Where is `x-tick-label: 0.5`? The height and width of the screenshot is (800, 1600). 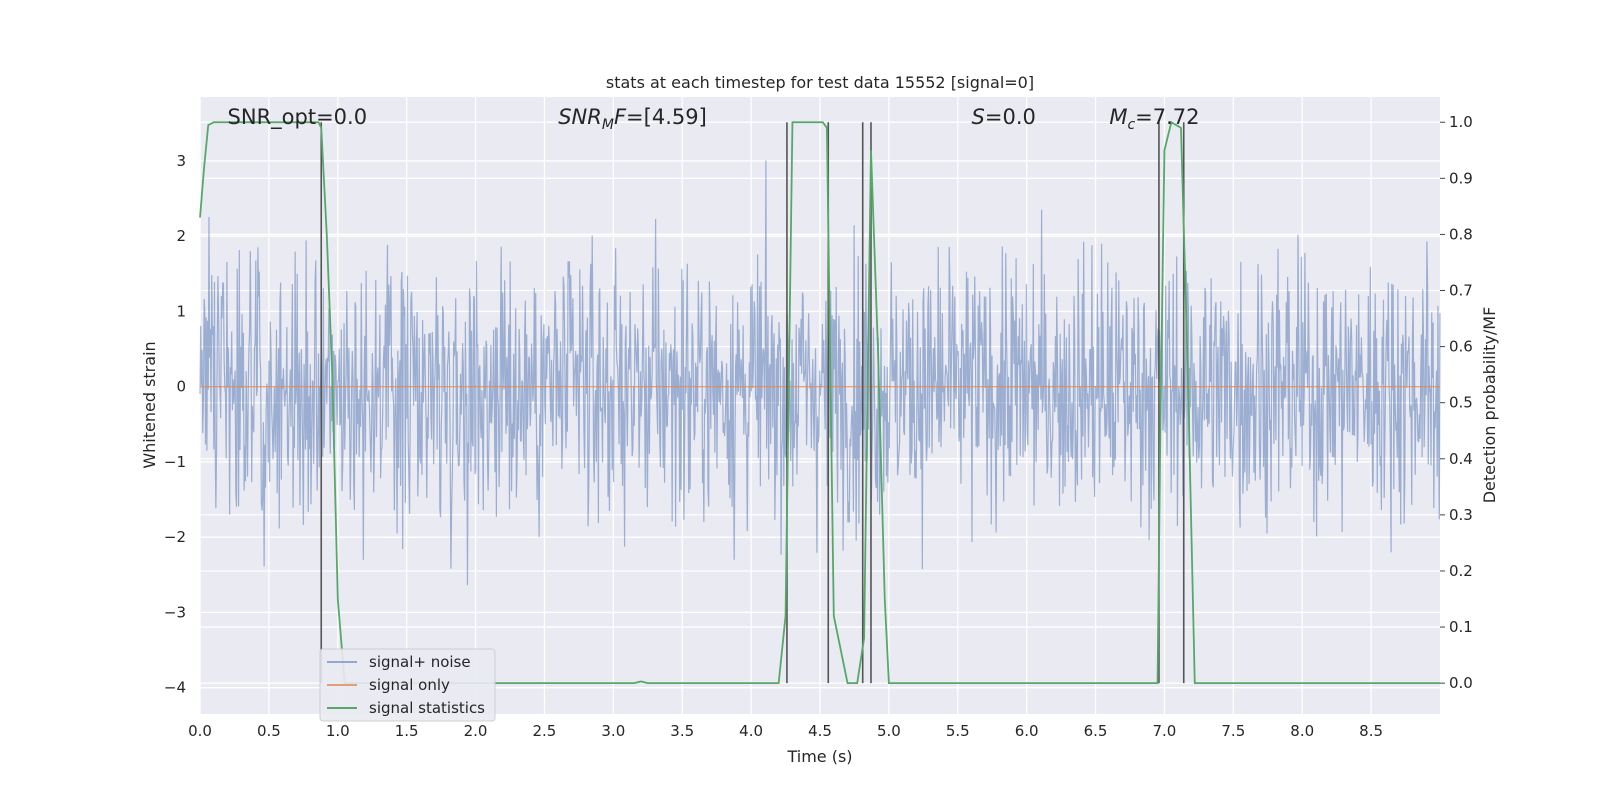
x-tick-label: 0.5 is located at coordinates (269, 731).